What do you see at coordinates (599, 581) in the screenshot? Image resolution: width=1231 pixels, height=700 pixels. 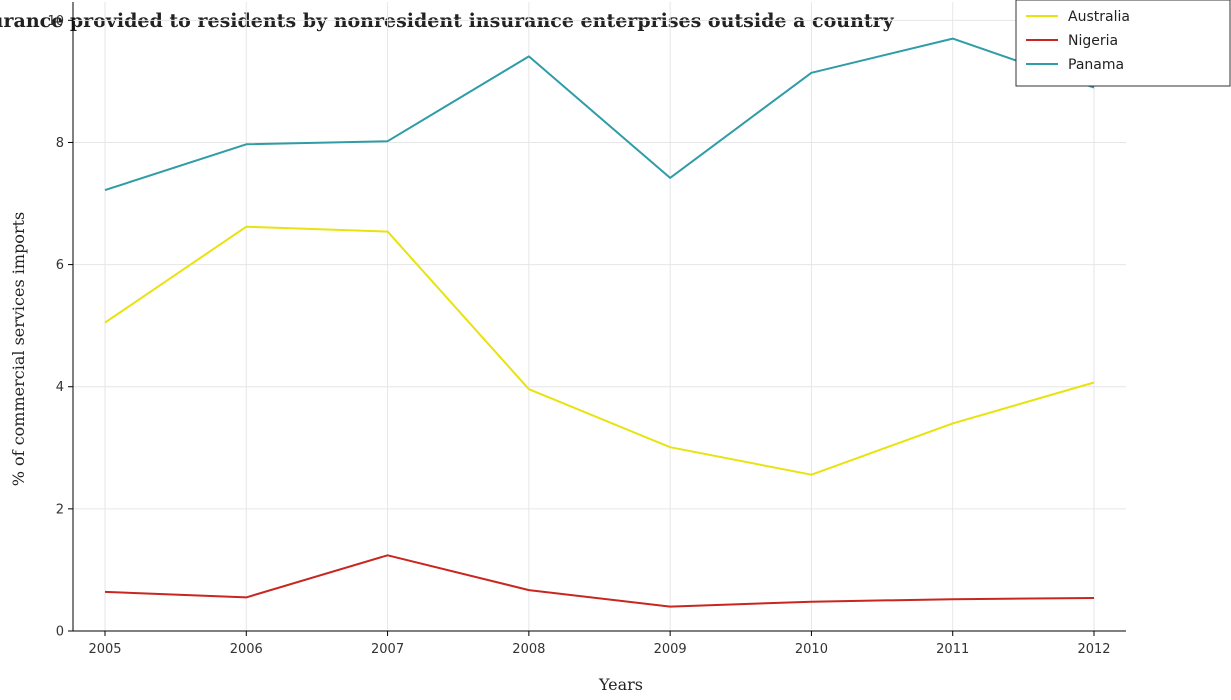 I see `series-line-nigeria` at bounding box center [599, 581].